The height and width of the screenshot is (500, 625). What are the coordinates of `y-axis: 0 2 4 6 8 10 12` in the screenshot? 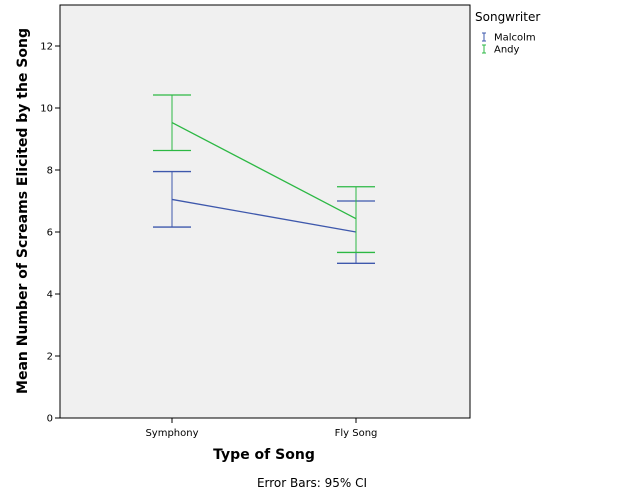 It's located at (50, 233).